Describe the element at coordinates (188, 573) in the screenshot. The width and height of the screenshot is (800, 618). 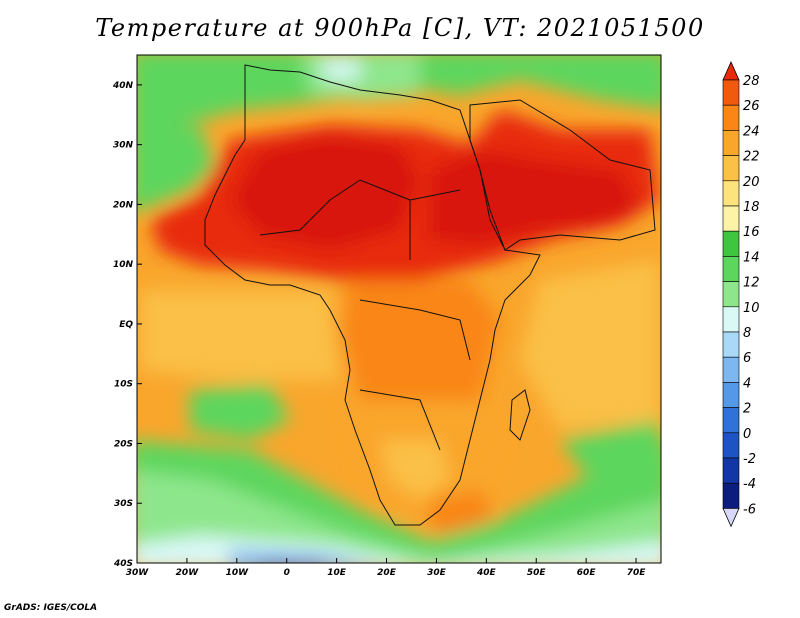
I see `lon-tick-label: 20W` at that location.